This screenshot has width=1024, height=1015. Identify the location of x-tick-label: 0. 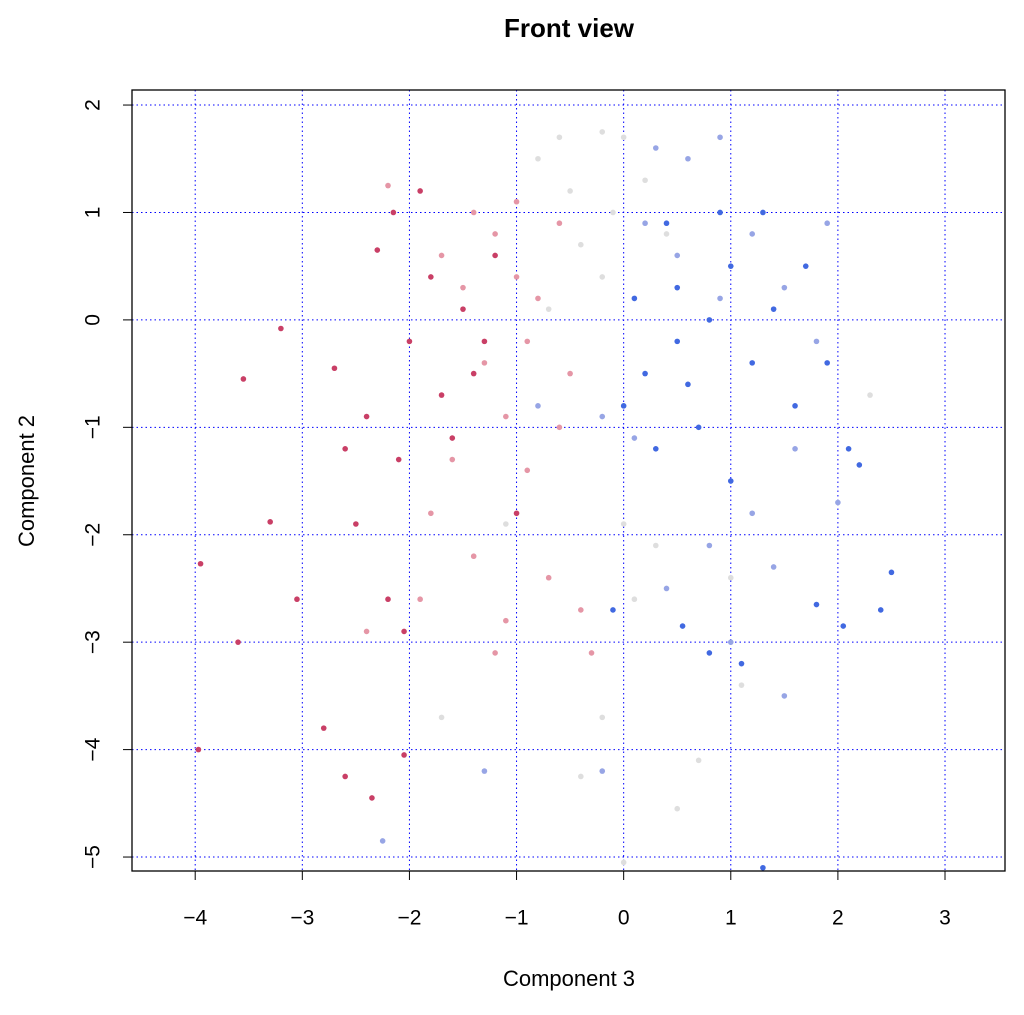
(624, 918).